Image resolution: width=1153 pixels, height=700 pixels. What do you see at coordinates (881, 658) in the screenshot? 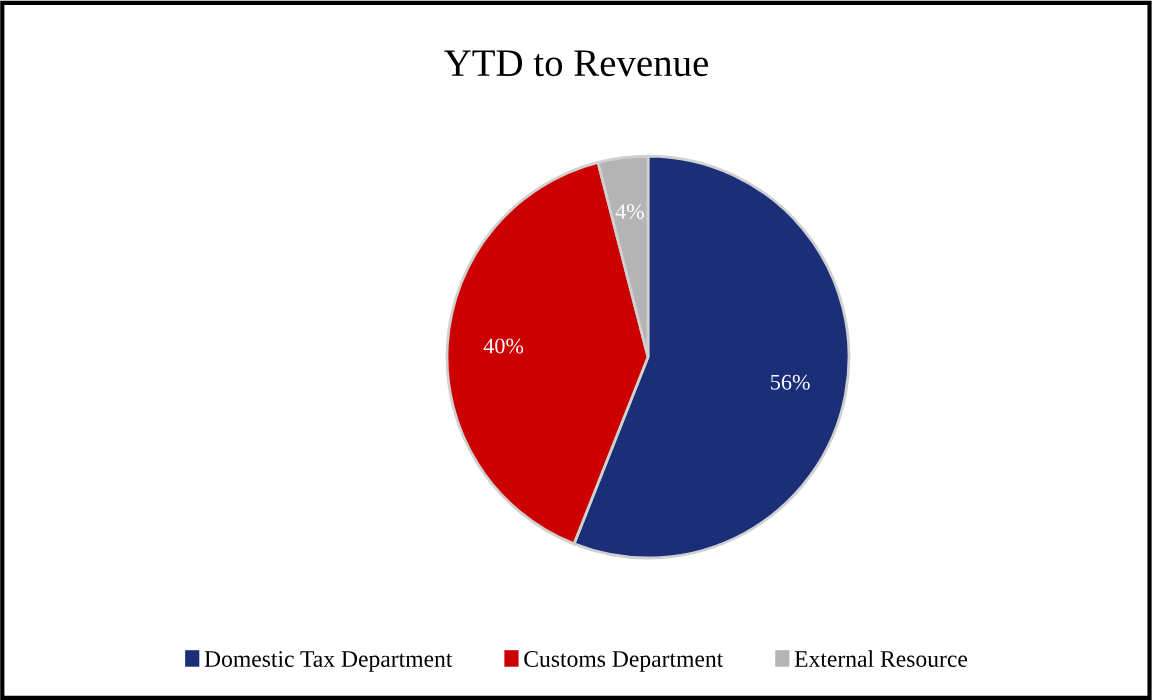
I see `legend-label: External Resource` at bounding box center [881, 658].